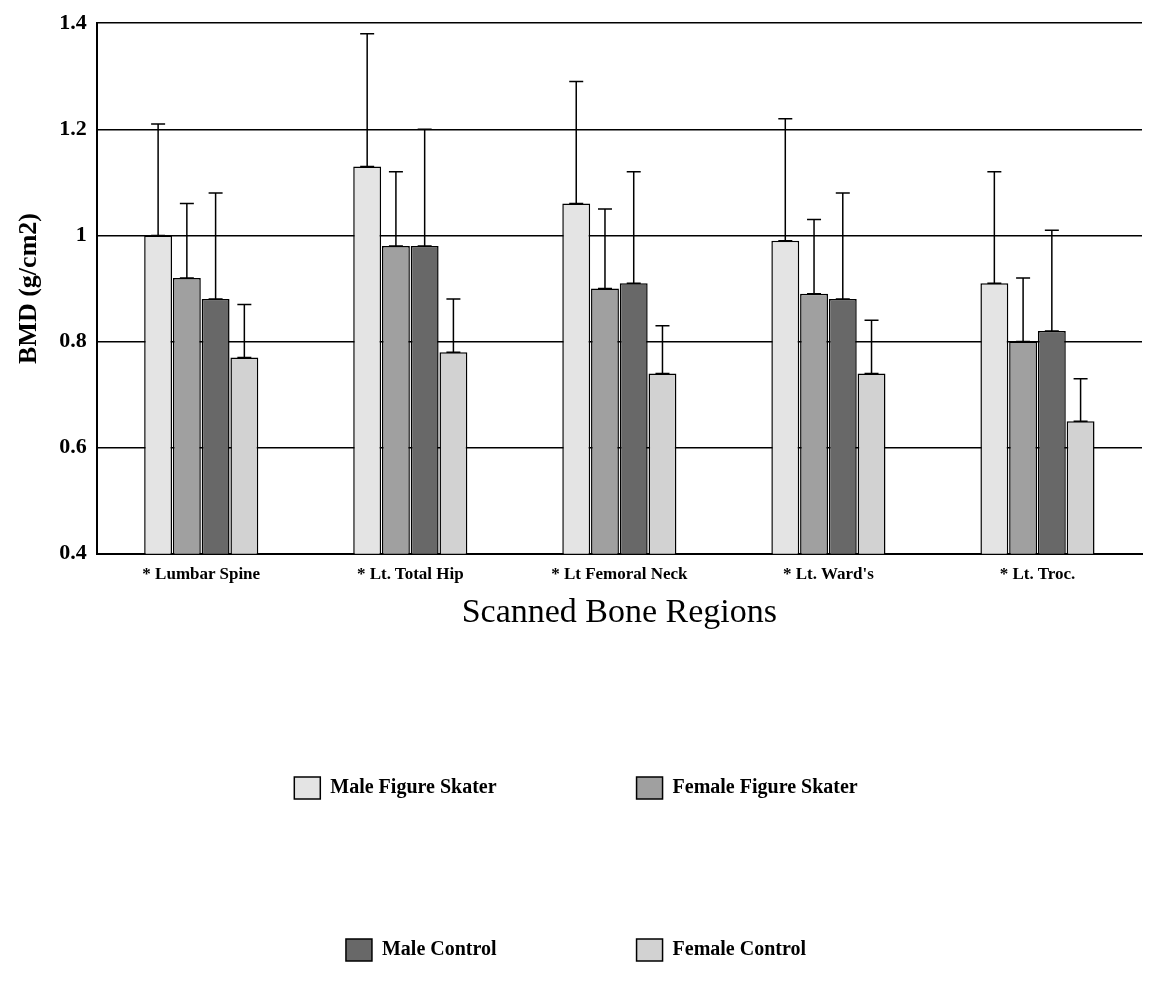 The image size is (1172, 991). What do you see at coordinates (439, 948) in the screenshot?
I see `legend-label: Male Control` at bounding box center [439, 948].